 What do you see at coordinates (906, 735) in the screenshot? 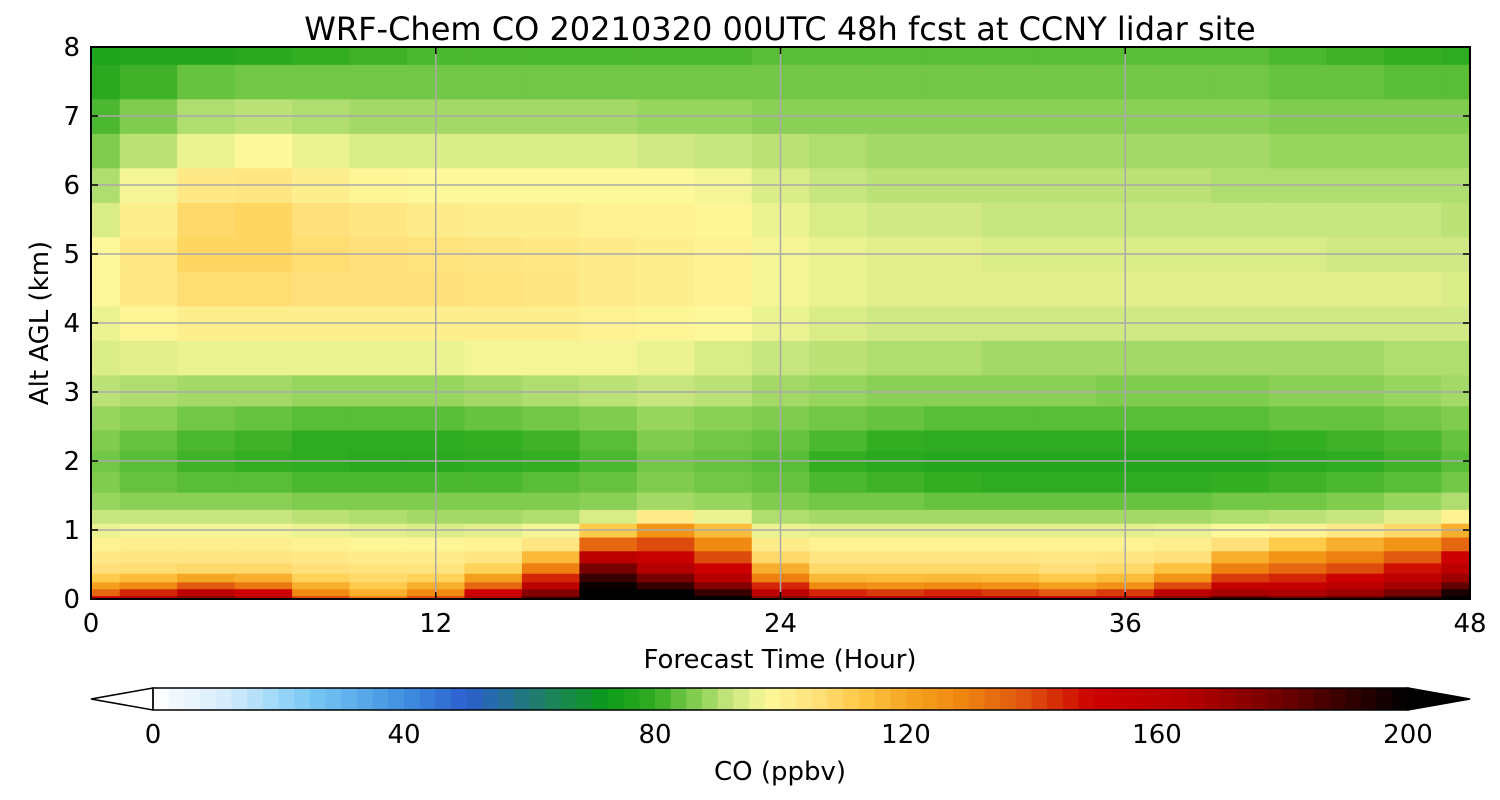
I see `colorbar-tick-label: 120` at bounding box center [906, 735].